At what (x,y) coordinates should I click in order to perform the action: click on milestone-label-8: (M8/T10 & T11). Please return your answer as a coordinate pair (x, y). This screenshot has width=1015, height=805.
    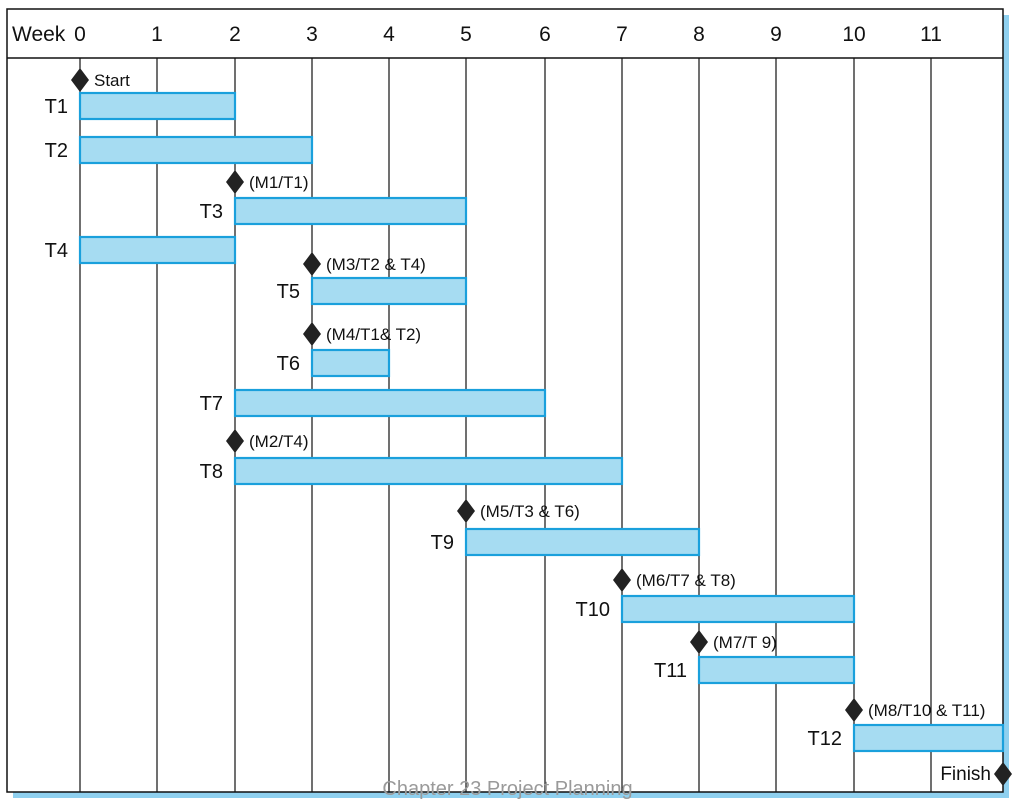
    Looking at the image, I should click on (926, 710).